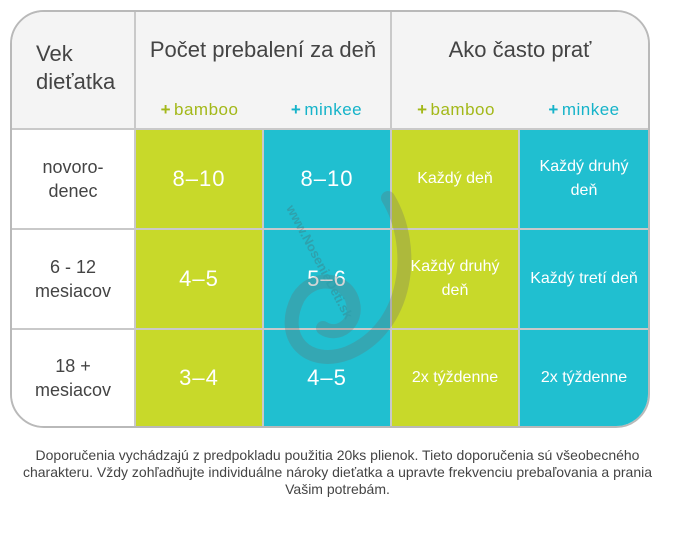 This screenshot has height=536, width=675. Describe the element at coordinates (74, 280) in the screenshot. I see `row-age-label: 6 - 12 mesiacov` at that location.